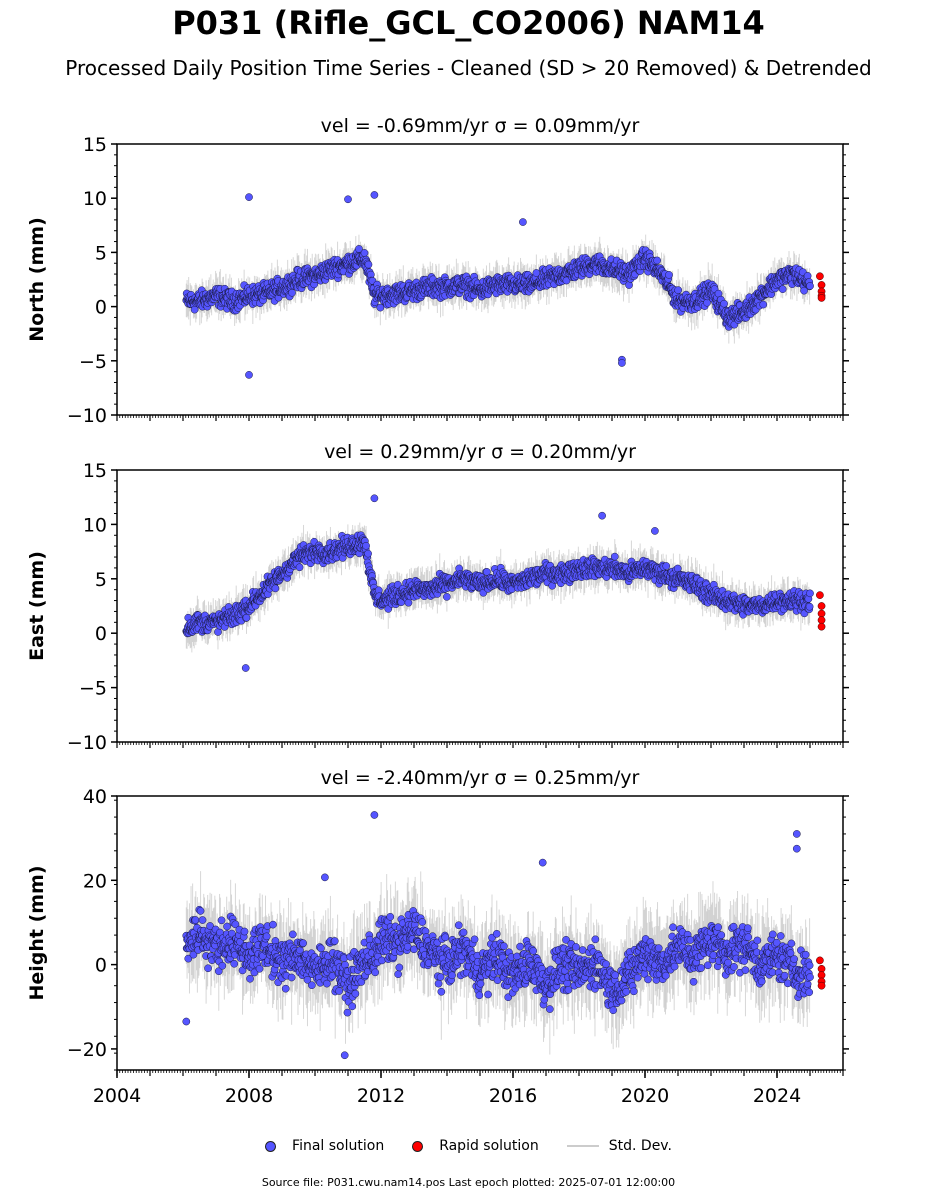 The width and height of the screenshot is (937, 1200). I want to click on y-tick-label: 15, so click(95, 145).